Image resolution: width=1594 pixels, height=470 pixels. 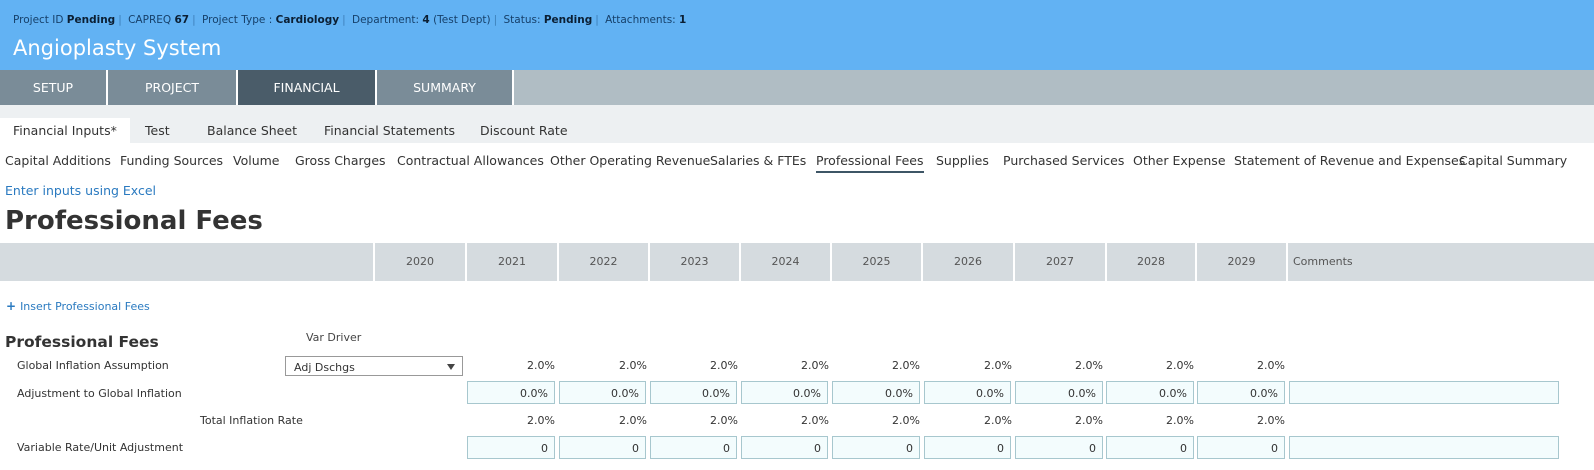 I want to click on row-label-total-inflation: Total Inflation Rate, so click(x=251, y=420).